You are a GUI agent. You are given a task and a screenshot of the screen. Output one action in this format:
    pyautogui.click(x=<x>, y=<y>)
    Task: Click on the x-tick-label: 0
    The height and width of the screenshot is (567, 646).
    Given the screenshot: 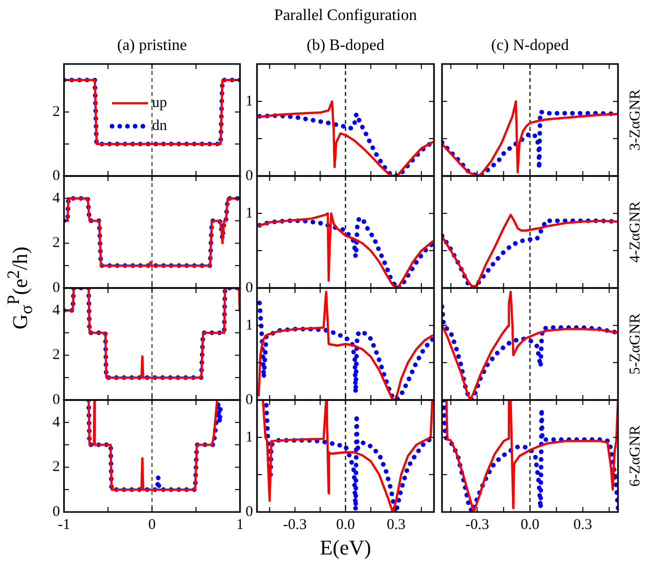 What is the action you would take?
    pyautogui.click(x=152, y=524)
    